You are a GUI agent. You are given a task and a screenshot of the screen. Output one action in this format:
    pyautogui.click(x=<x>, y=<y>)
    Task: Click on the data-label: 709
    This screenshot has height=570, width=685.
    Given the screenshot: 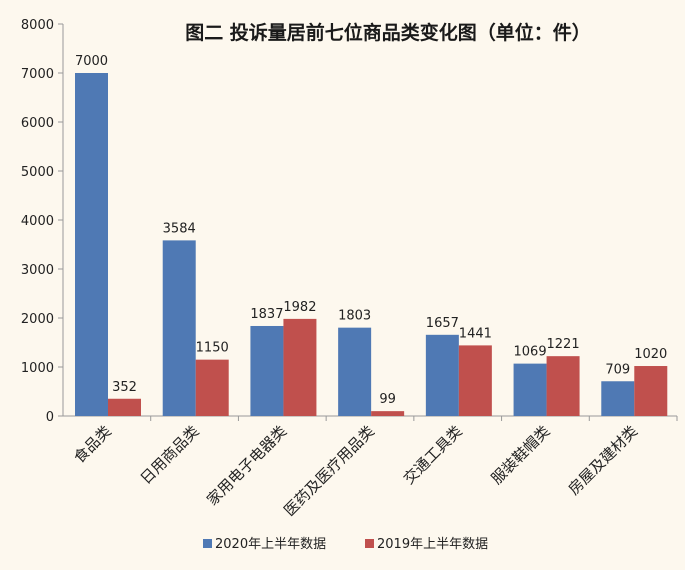 What is the action you would take?
    pyautogui.click(x=617, y=369)
    